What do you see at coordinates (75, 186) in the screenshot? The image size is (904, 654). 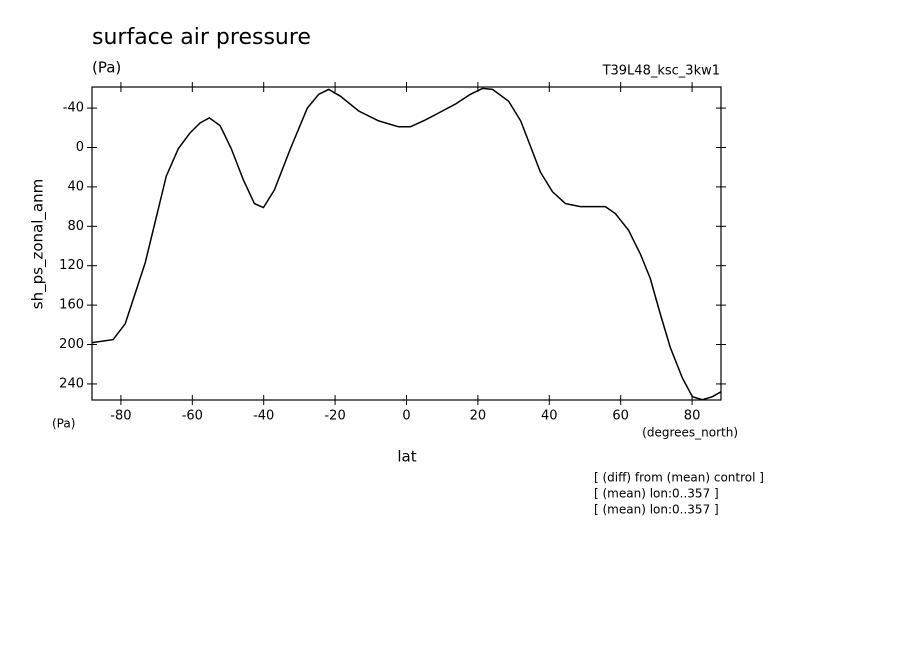 I see `y-tick-label: 40` at bounding box center [75, 186].